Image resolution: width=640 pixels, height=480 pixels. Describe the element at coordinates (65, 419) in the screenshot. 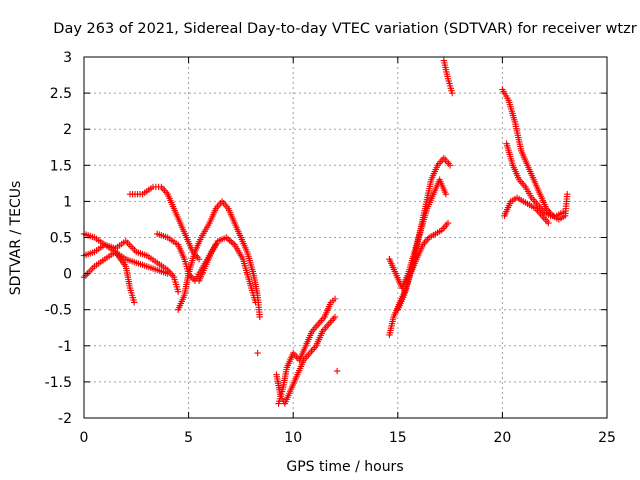

I see `y-tick-label: -2` at that location.